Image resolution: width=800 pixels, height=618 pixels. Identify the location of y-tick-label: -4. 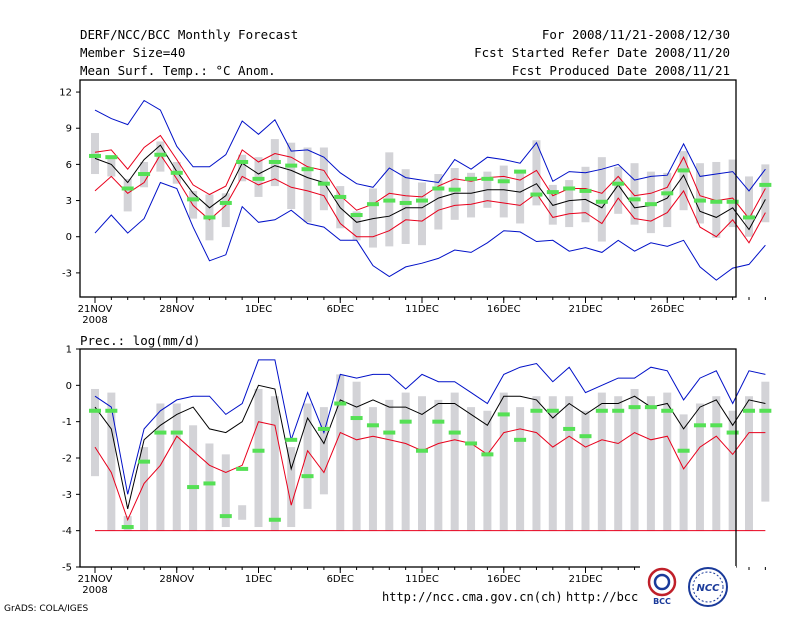
(67, 531).